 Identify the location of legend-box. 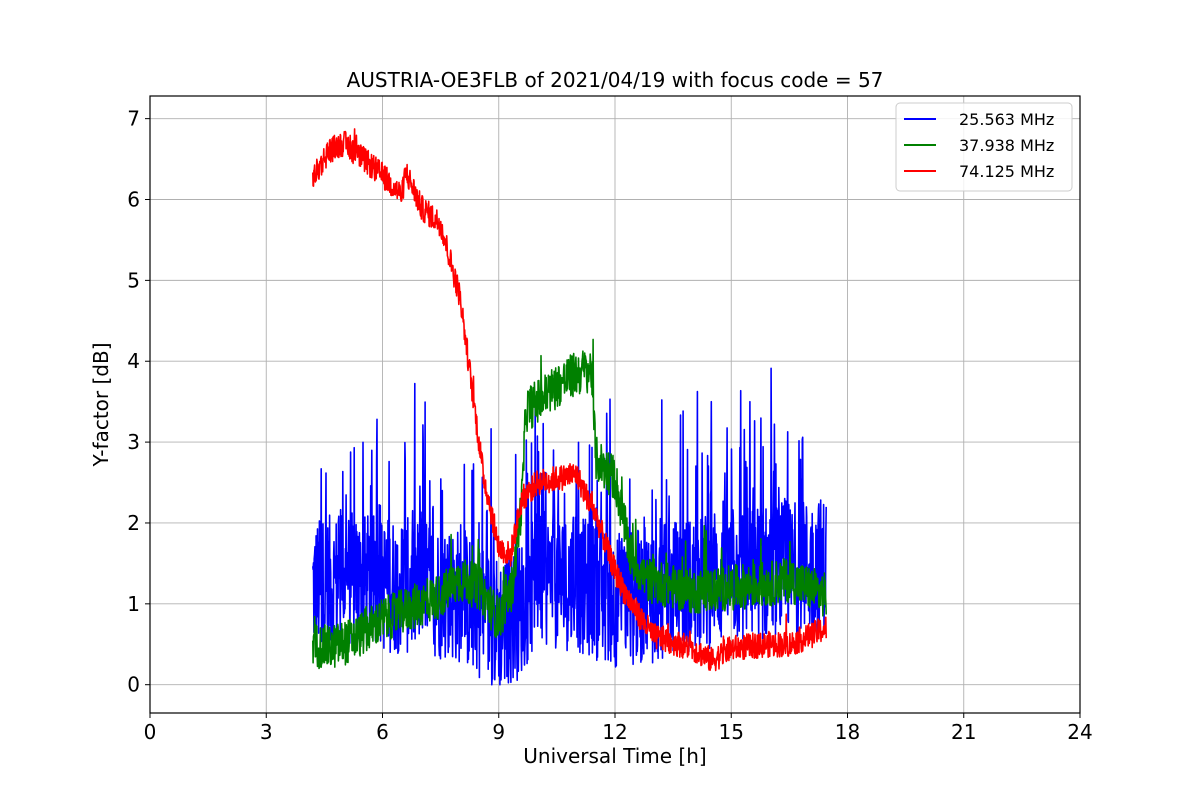
(984, 147).